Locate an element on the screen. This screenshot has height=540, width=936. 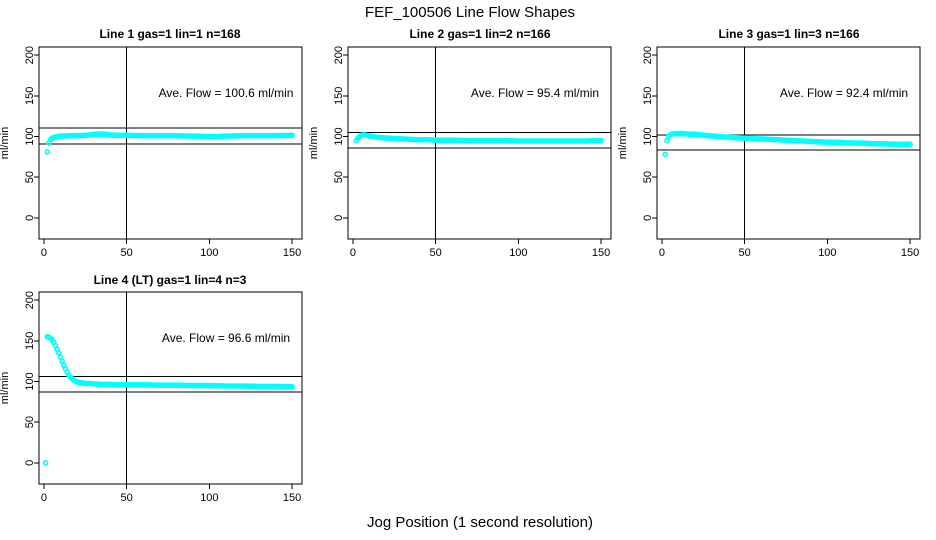
avg-flow-annotation-line4: Ave. Flow = 96.6 ml/min is located at coordinates (226, 338).